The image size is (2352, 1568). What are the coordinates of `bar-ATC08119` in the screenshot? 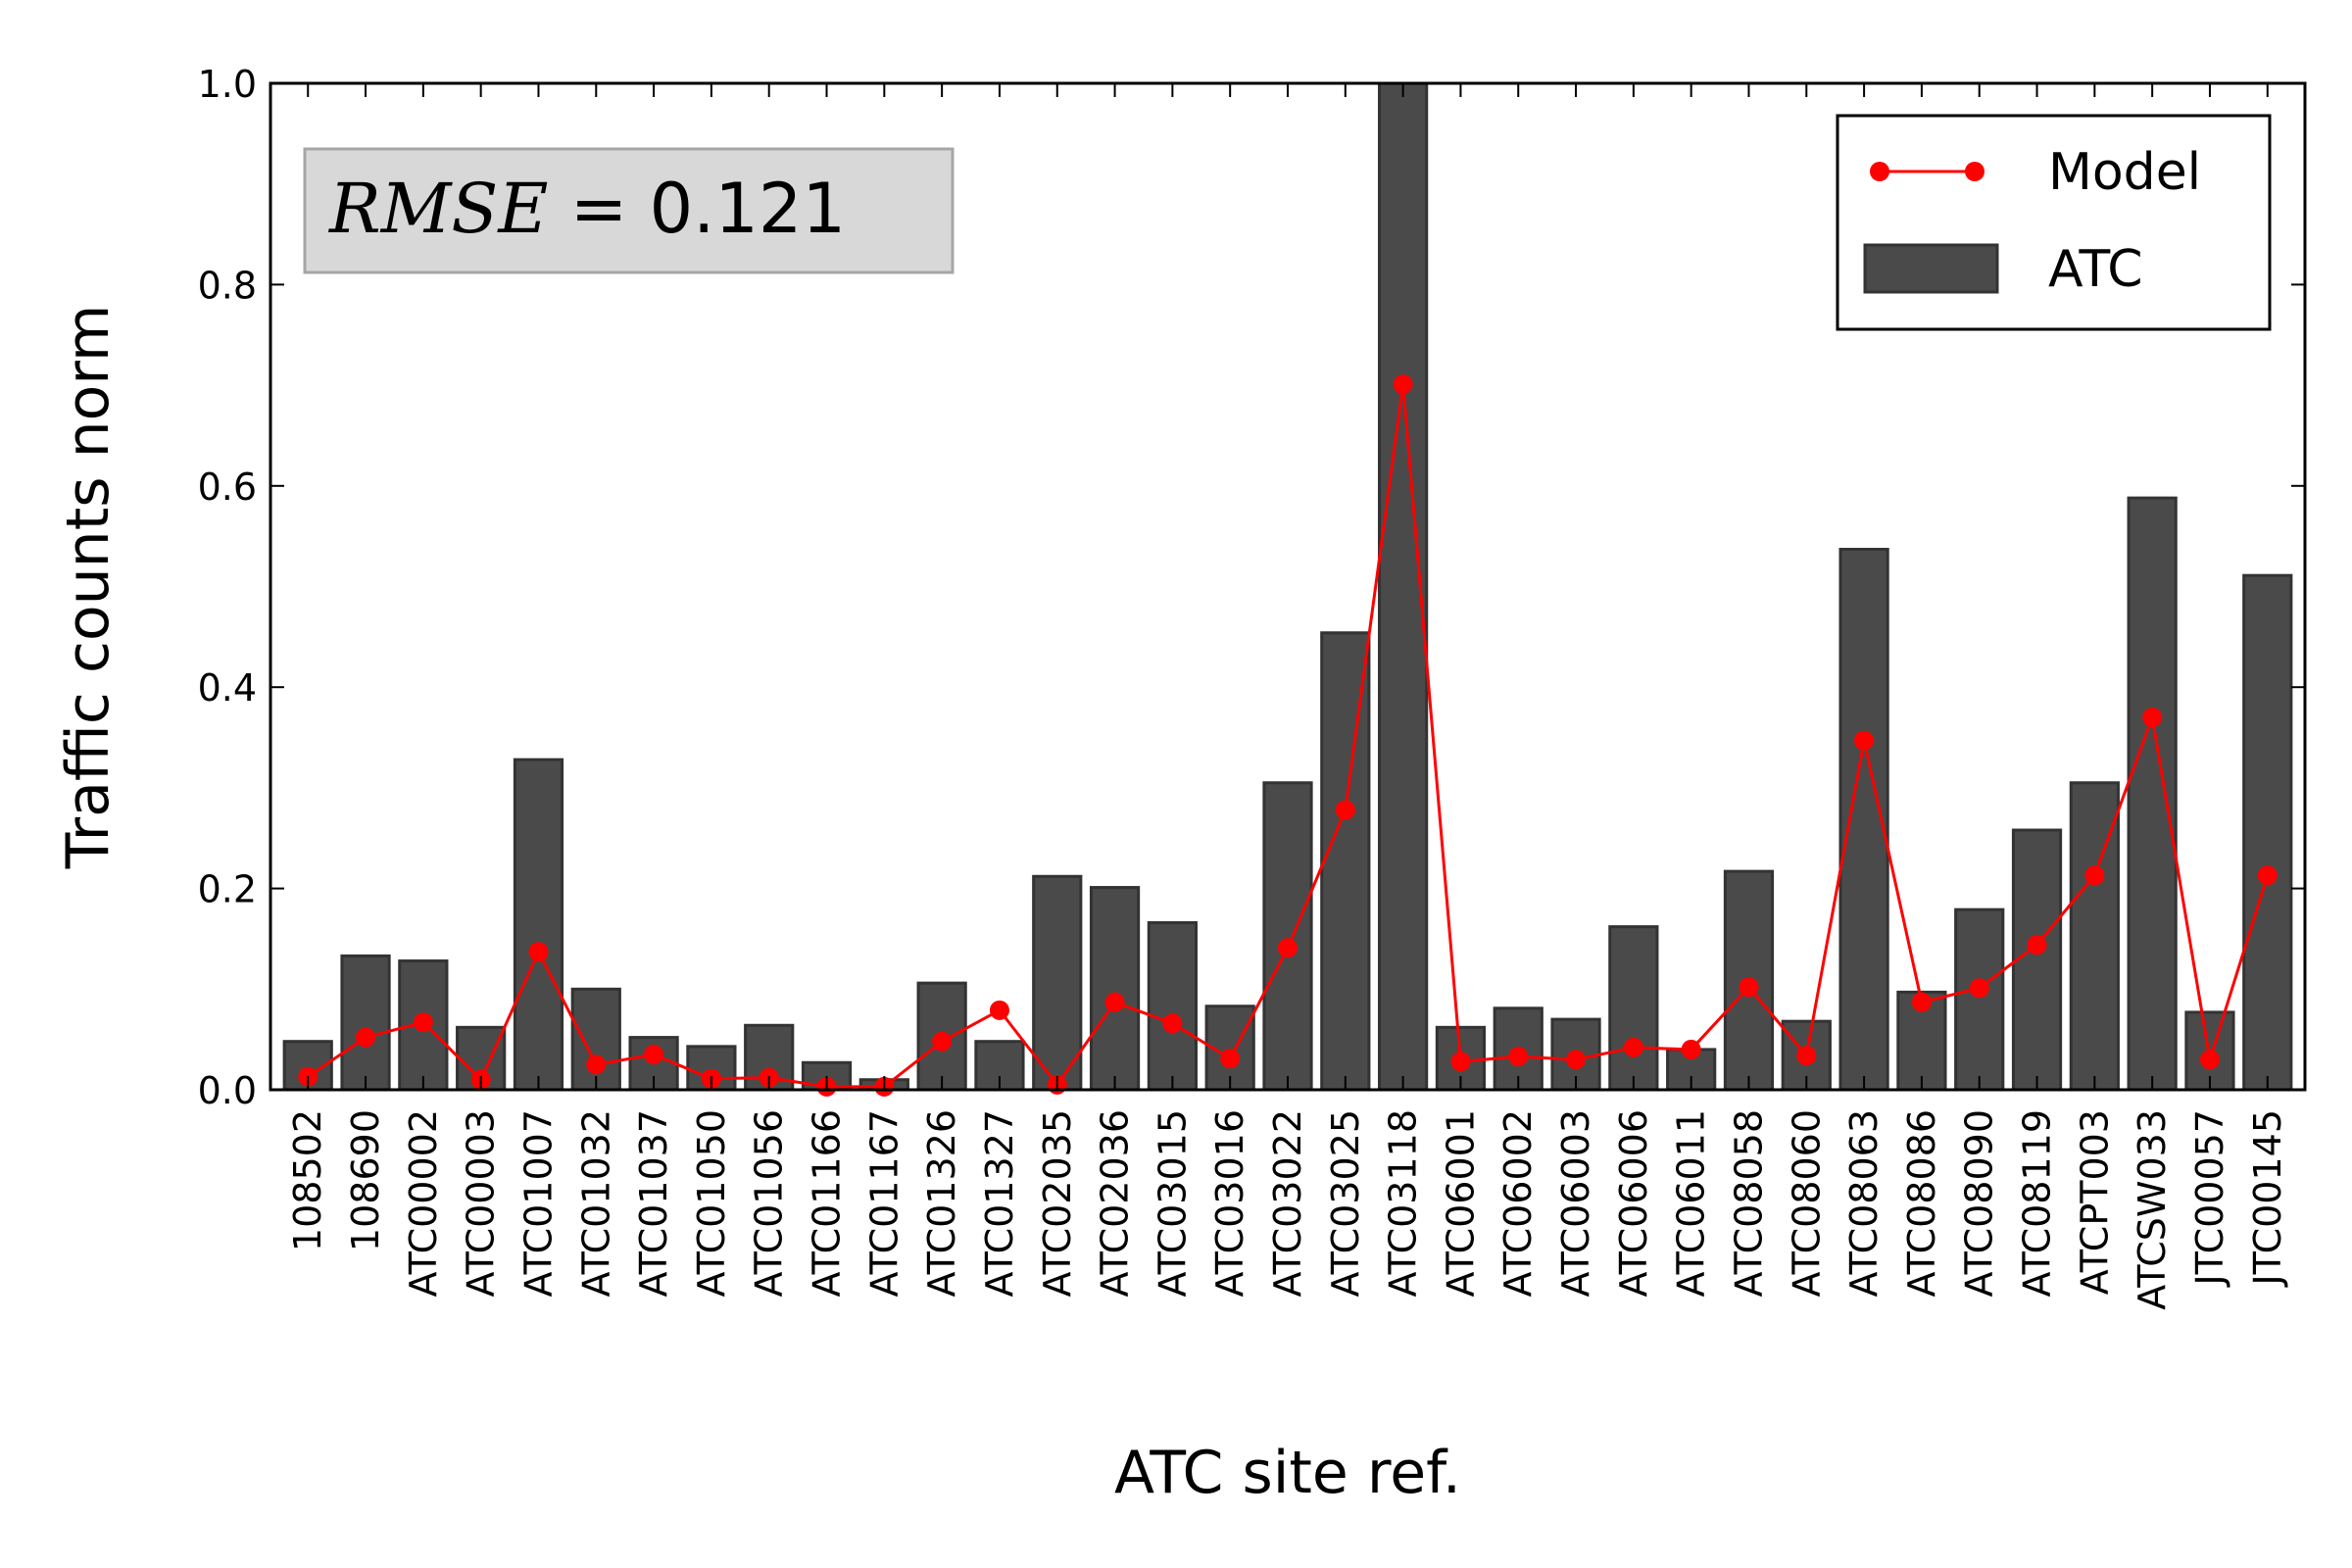 It's located at (2037, 960).